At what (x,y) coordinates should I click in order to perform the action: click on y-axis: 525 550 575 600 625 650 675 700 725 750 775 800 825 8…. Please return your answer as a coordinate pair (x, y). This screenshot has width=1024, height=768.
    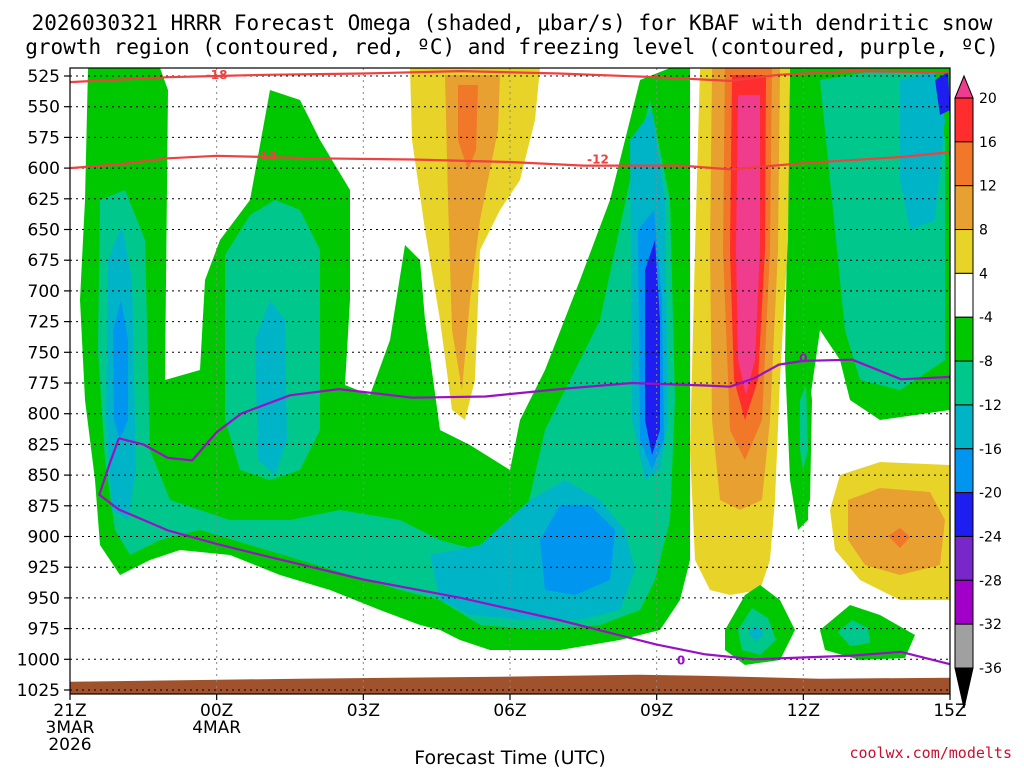
    Looking at the image, I should click on (43, 384).